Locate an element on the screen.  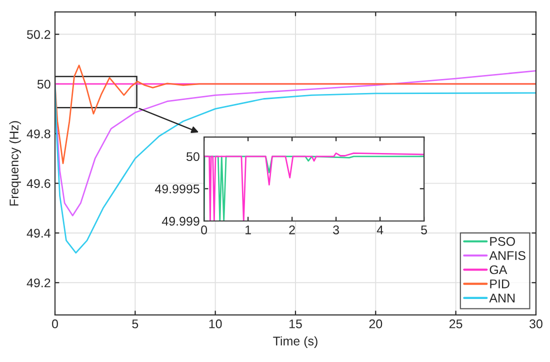
x-tick-label: 2 is located at coordinates (292, 230).